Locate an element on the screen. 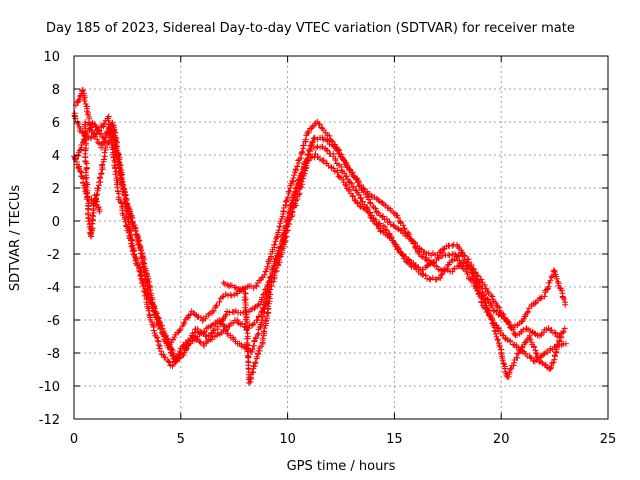  y-tick-label: 6 is located at coordinates (56, 123).